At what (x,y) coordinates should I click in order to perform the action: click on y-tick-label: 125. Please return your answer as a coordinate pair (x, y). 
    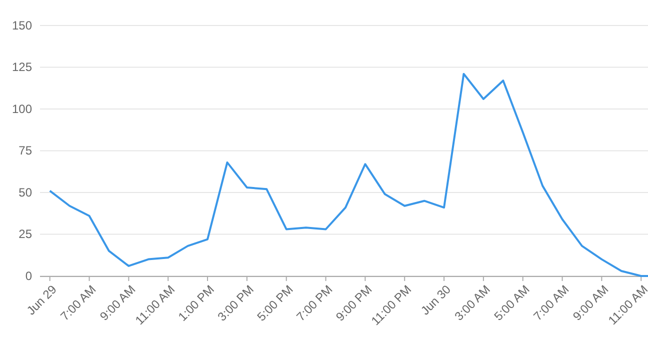
    Looking at the image, I should click on (22, 67).